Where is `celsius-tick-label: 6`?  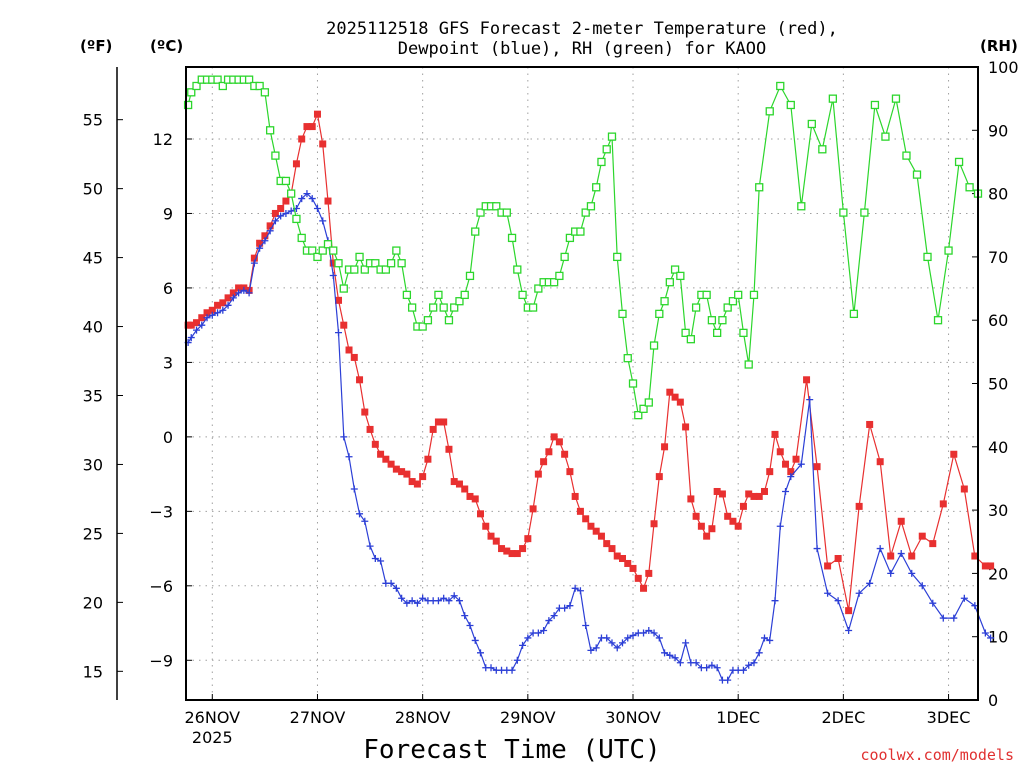 celsius-tick-label: 6 is located at coordinates (168, 288).